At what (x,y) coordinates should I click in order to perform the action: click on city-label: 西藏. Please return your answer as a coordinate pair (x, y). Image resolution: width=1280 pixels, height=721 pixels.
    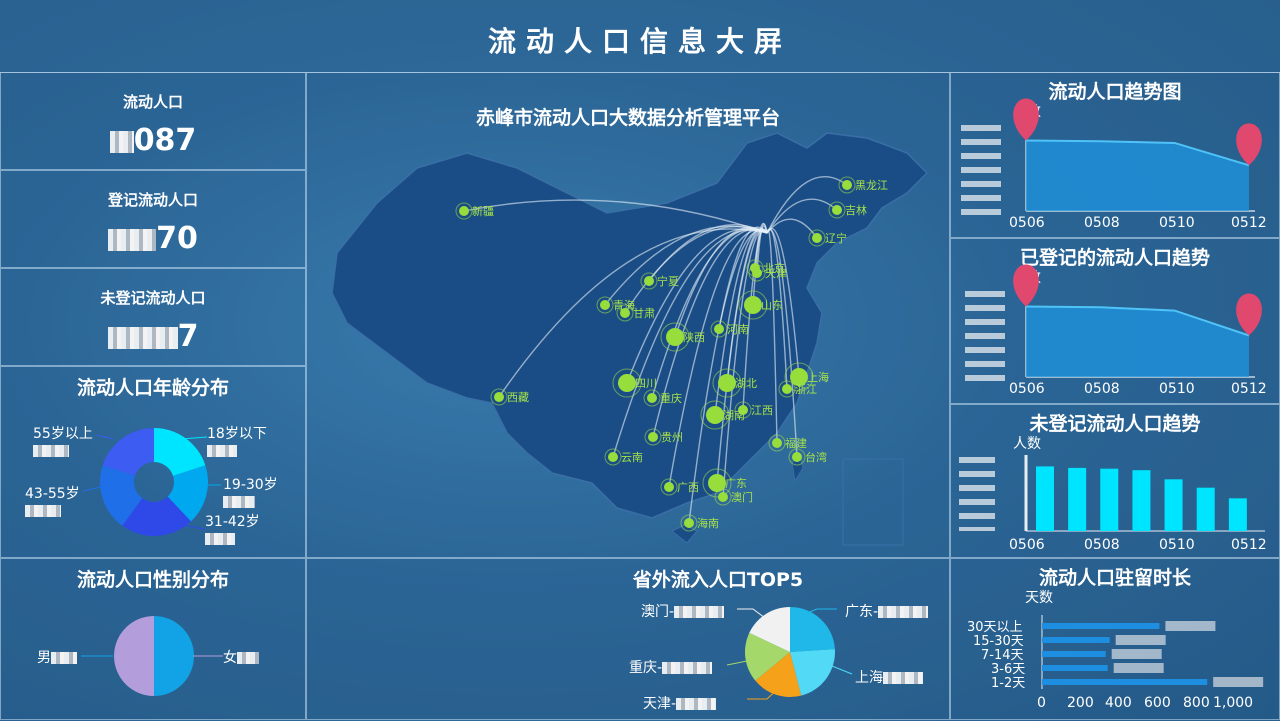
    Looking at the image, I should click on (518, 397).